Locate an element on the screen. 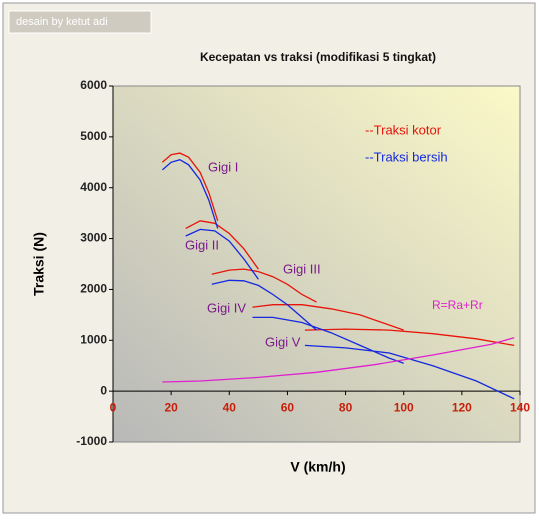 The height and width of the screenshot is (522, 539). series-line is located at coordinates (338, 360).